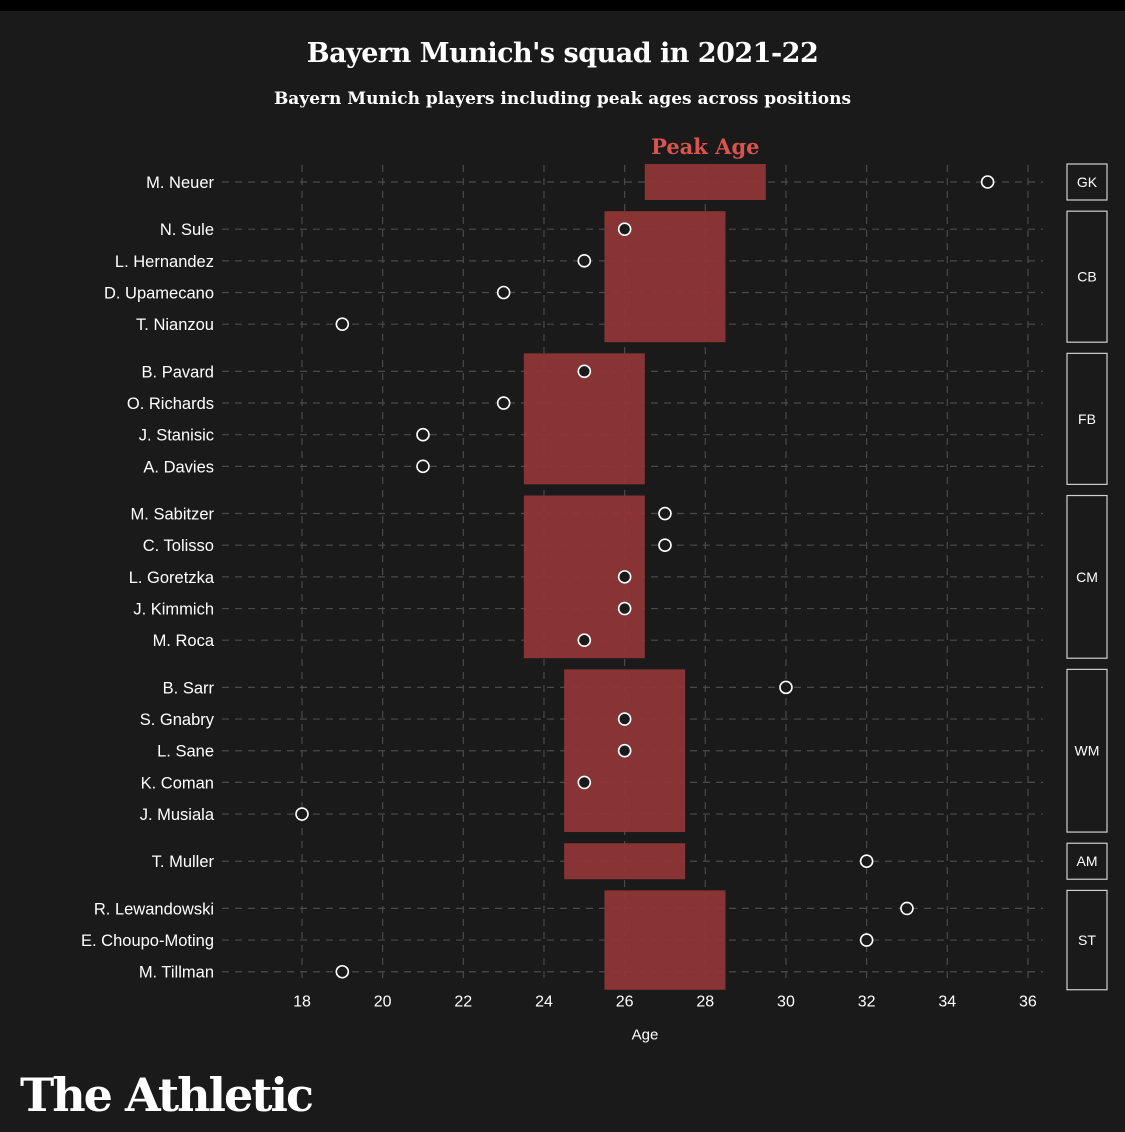  I want to click on position-label: GK, so click(1087, 182).